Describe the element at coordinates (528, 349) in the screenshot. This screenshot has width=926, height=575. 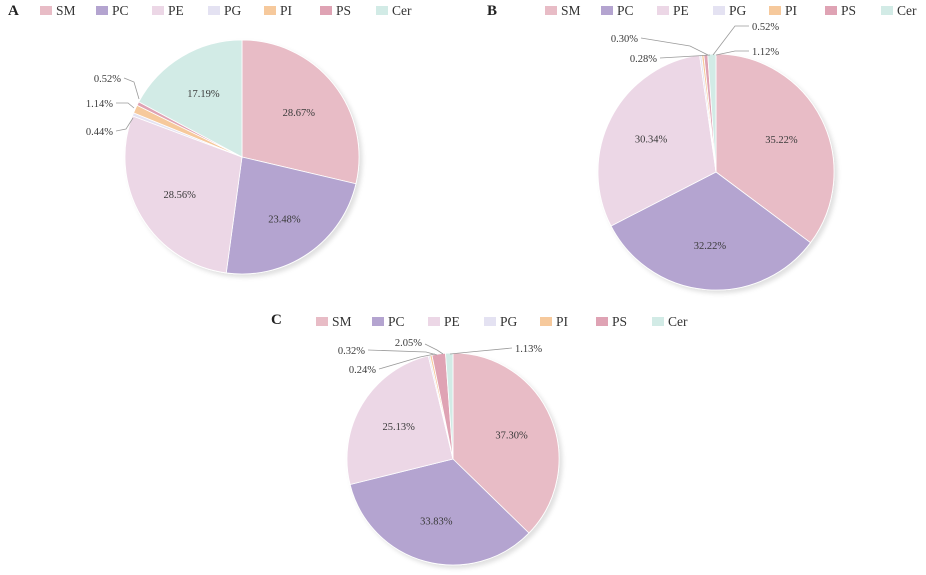
I see `data-label-cer: 1.13%` at that location.